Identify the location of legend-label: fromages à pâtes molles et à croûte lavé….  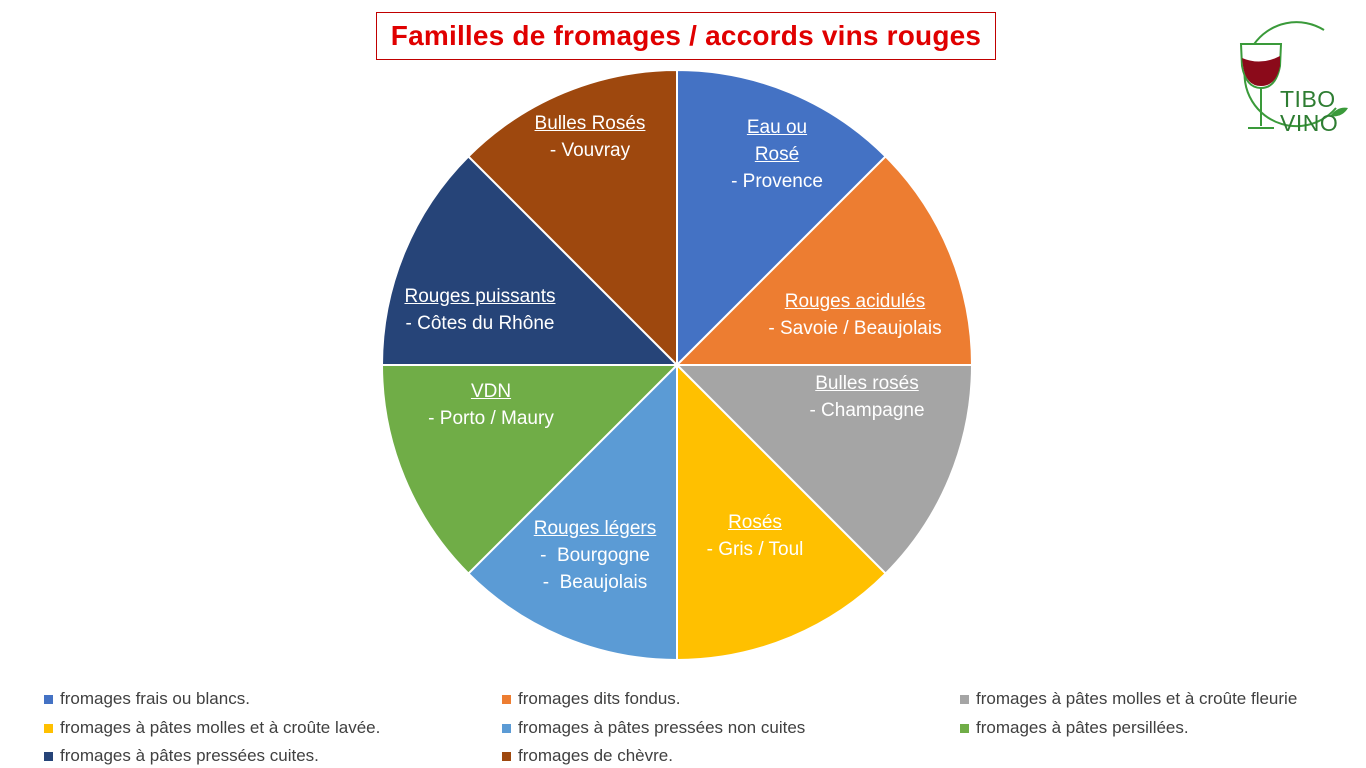
(220, 727).